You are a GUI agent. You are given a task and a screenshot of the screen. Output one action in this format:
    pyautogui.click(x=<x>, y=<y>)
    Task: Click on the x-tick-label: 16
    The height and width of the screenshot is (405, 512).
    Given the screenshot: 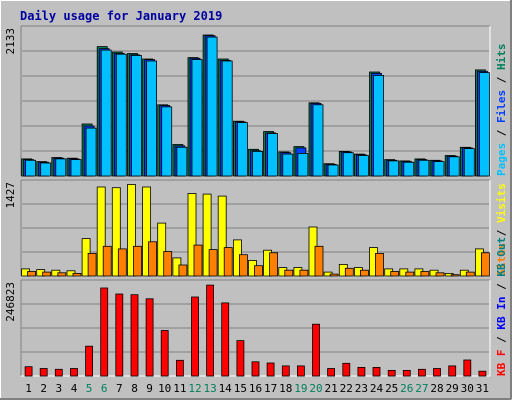 What is the action you would take?
    pyautogui.click(x=255, y=388)
    